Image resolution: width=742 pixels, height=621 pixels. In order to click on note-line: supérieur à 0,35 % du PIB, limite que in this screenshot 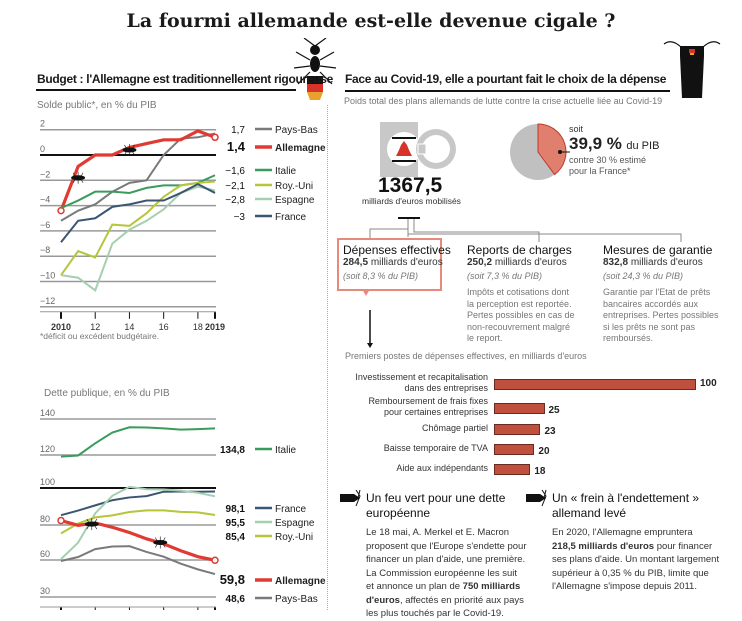, I will do `click(635, 574)`.